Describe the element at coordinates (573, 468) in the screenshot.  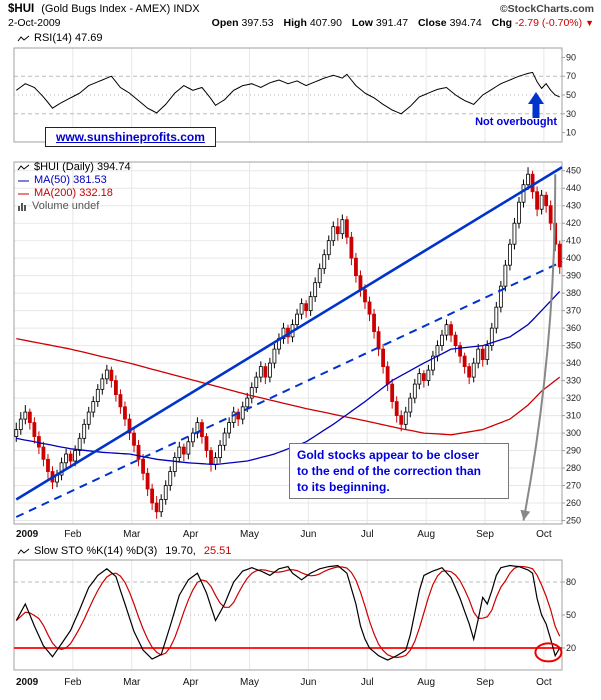
I see `svg-text: 280` at that location.